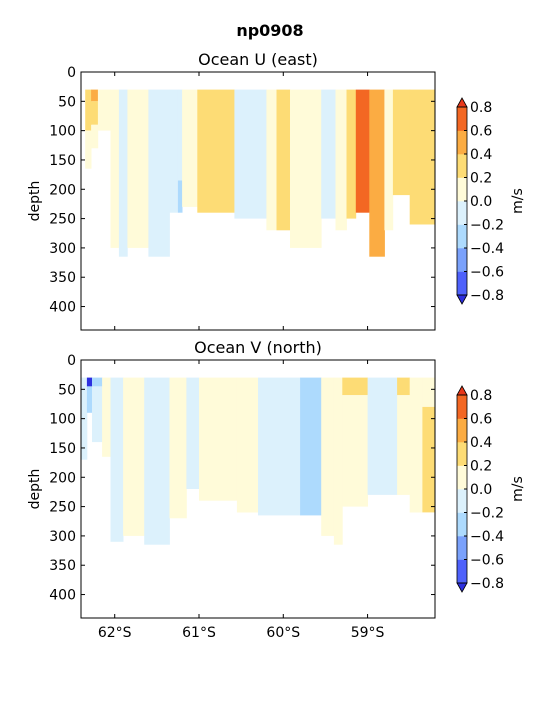 This screenshot has height=720, width=540. I want to click on y-tick-label: 350, so click(62, 278).